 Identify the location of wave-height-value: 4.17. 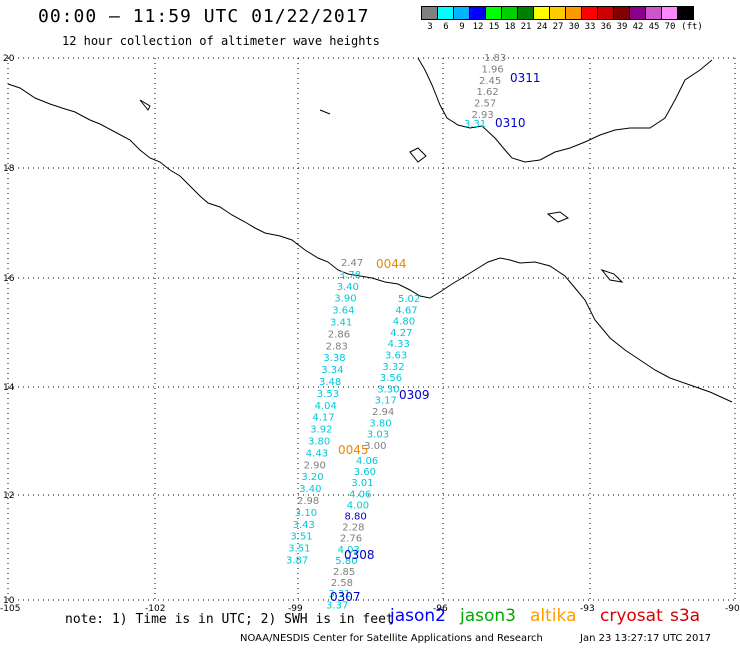
(323, 418).